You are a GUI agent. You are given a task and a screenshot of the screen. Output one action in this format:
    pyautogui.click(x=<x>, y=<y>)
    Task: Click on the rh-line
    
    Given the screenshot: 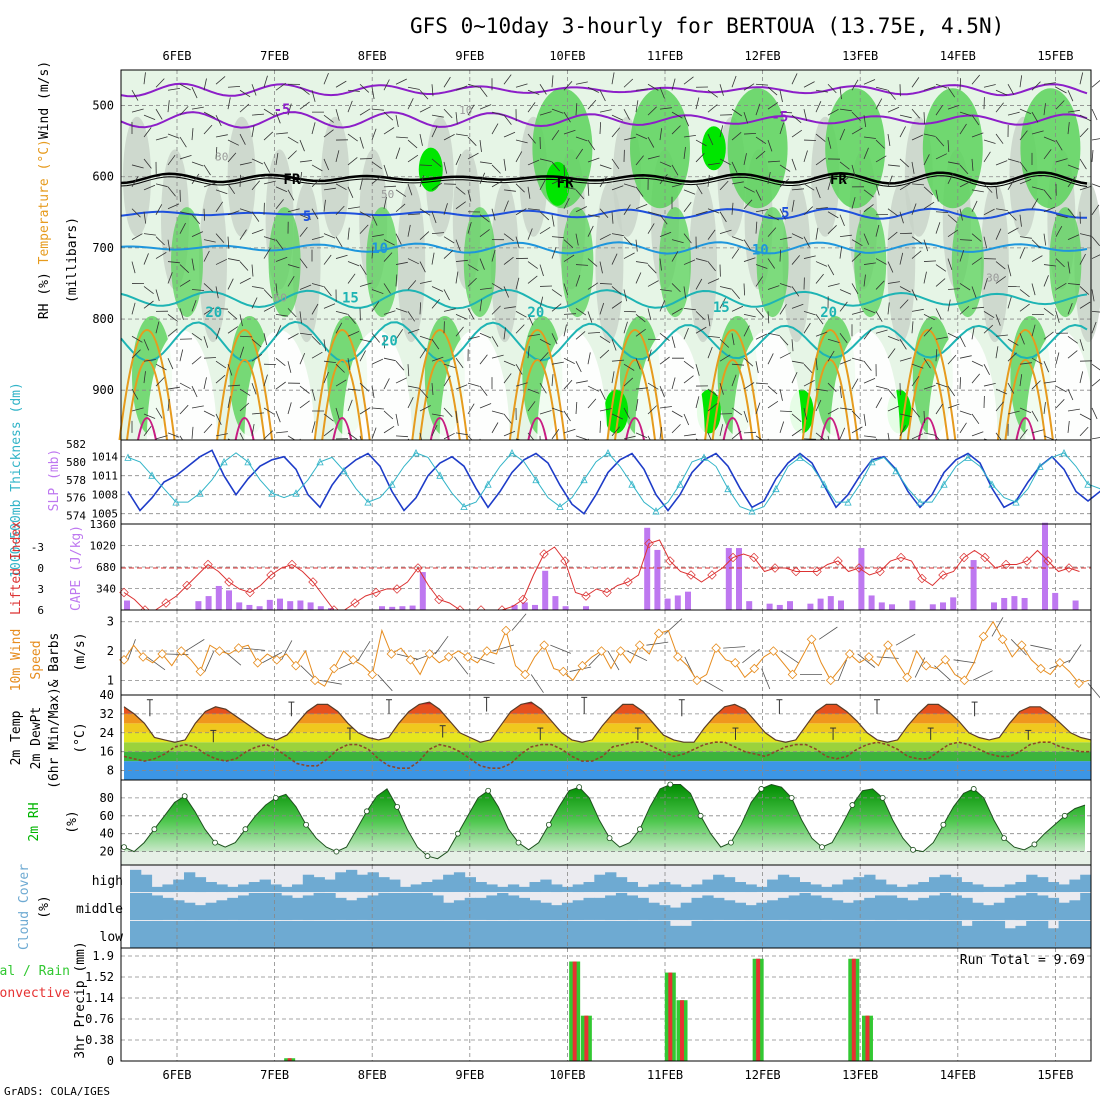 What is the action you would take?
    pyautogui.click(x=604, y=821)
    